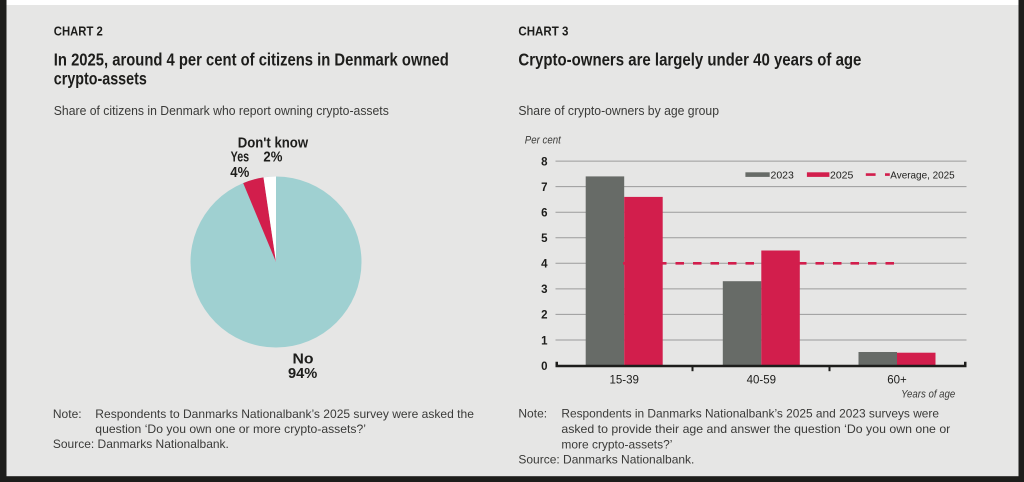  What do you see at coordinates (544, 188) in the screenshot?
I see `svg-text: 7` at bounding box center [544, 188].